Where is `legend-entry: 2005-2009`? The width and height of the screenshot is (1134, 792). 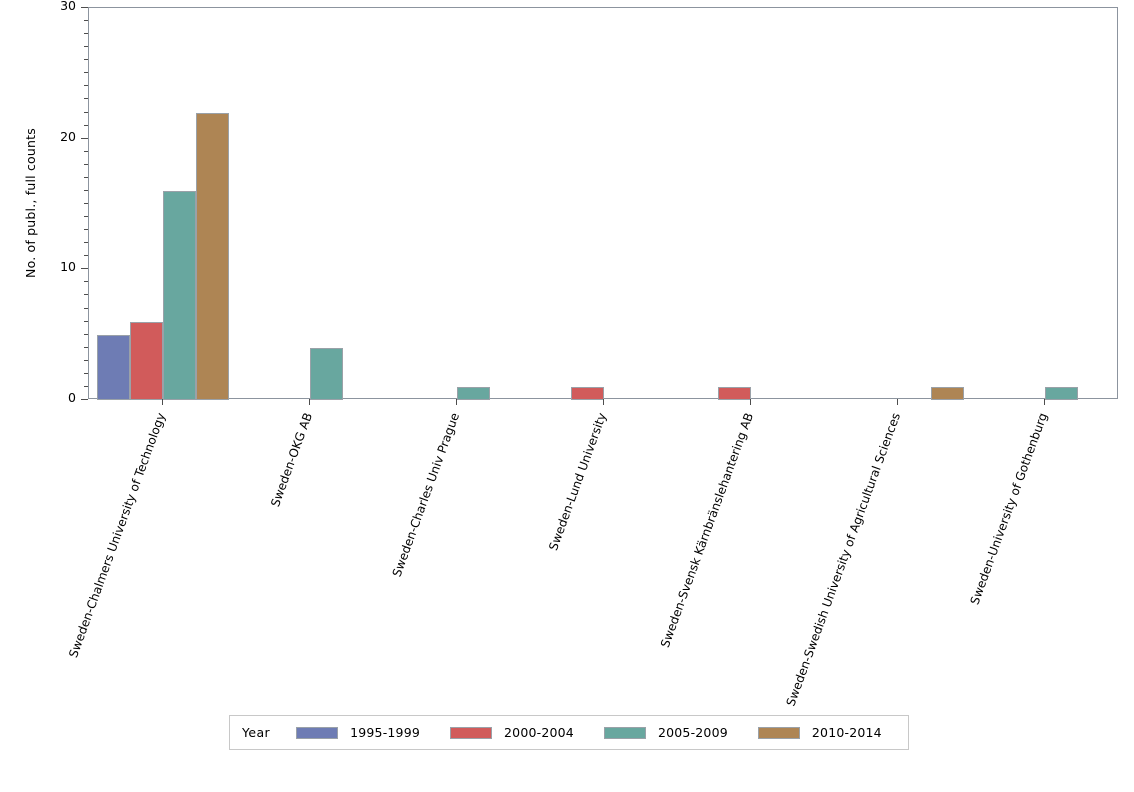 legend-entry: 2005-2009 is located at coordinates (665, 732).